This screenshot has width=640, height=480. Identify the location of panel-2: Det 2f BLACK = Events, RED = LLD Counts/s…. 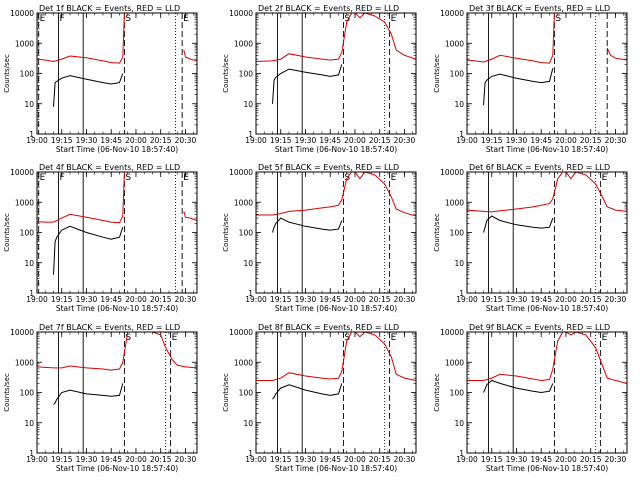
(319, 79).